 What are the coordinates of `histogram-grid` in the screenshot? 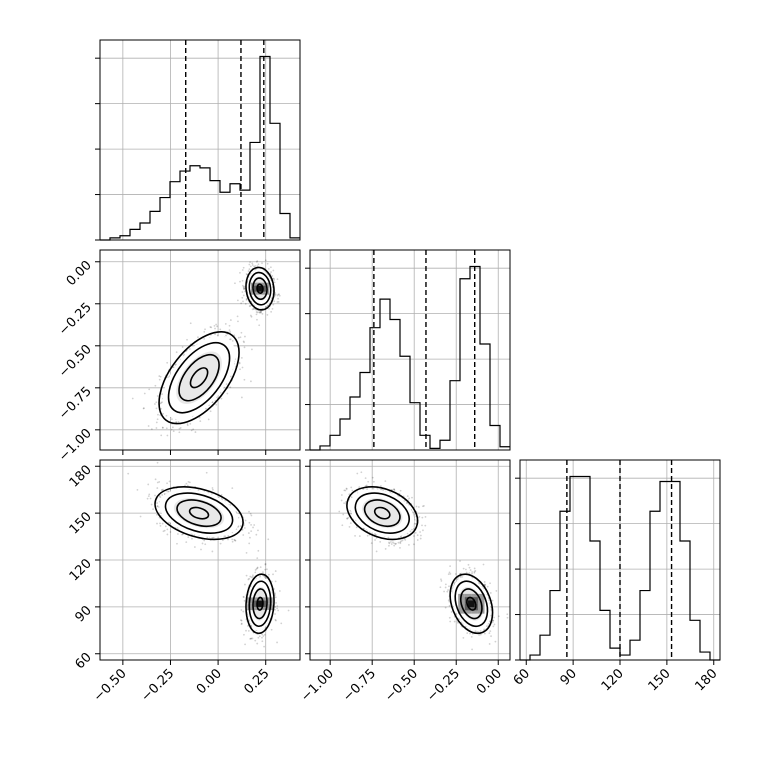 It's located at (410, 350).